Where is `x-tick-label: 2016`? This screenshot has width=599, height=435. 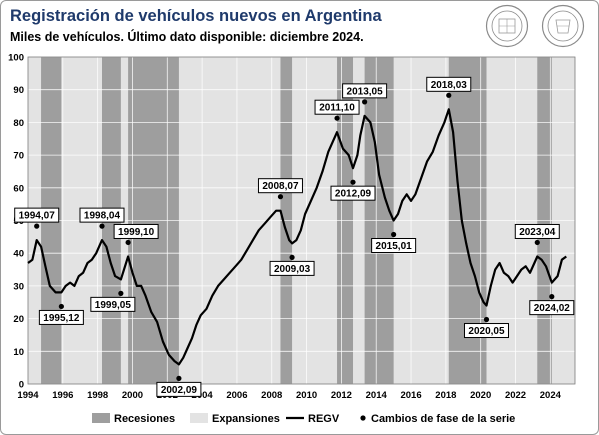 x-tick-label: 2016 is located at coordinates (410, 395).